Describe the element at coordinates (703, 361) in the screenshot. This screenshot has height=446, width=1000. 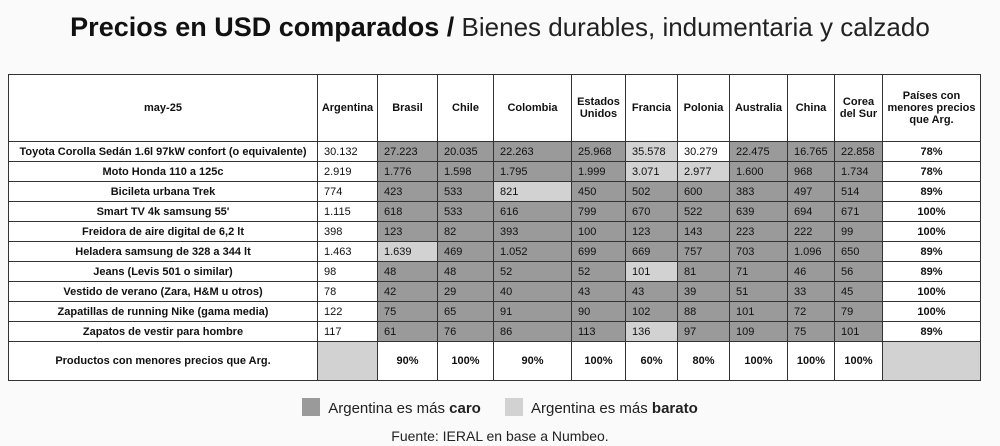
I see `summary-cell: 80%` at that location.